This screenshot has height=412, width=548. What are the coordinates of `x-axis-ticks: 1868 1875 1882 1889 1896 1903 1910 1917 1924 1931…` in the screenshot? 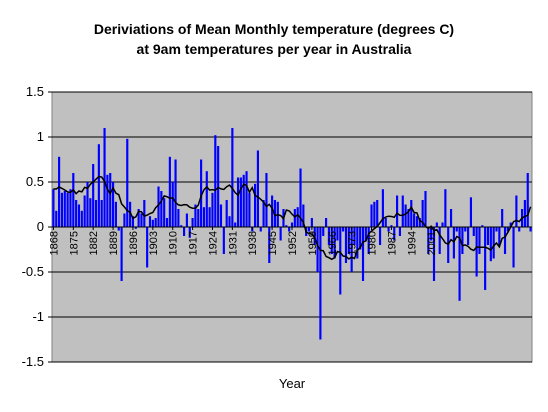 It's located at (243, 241).